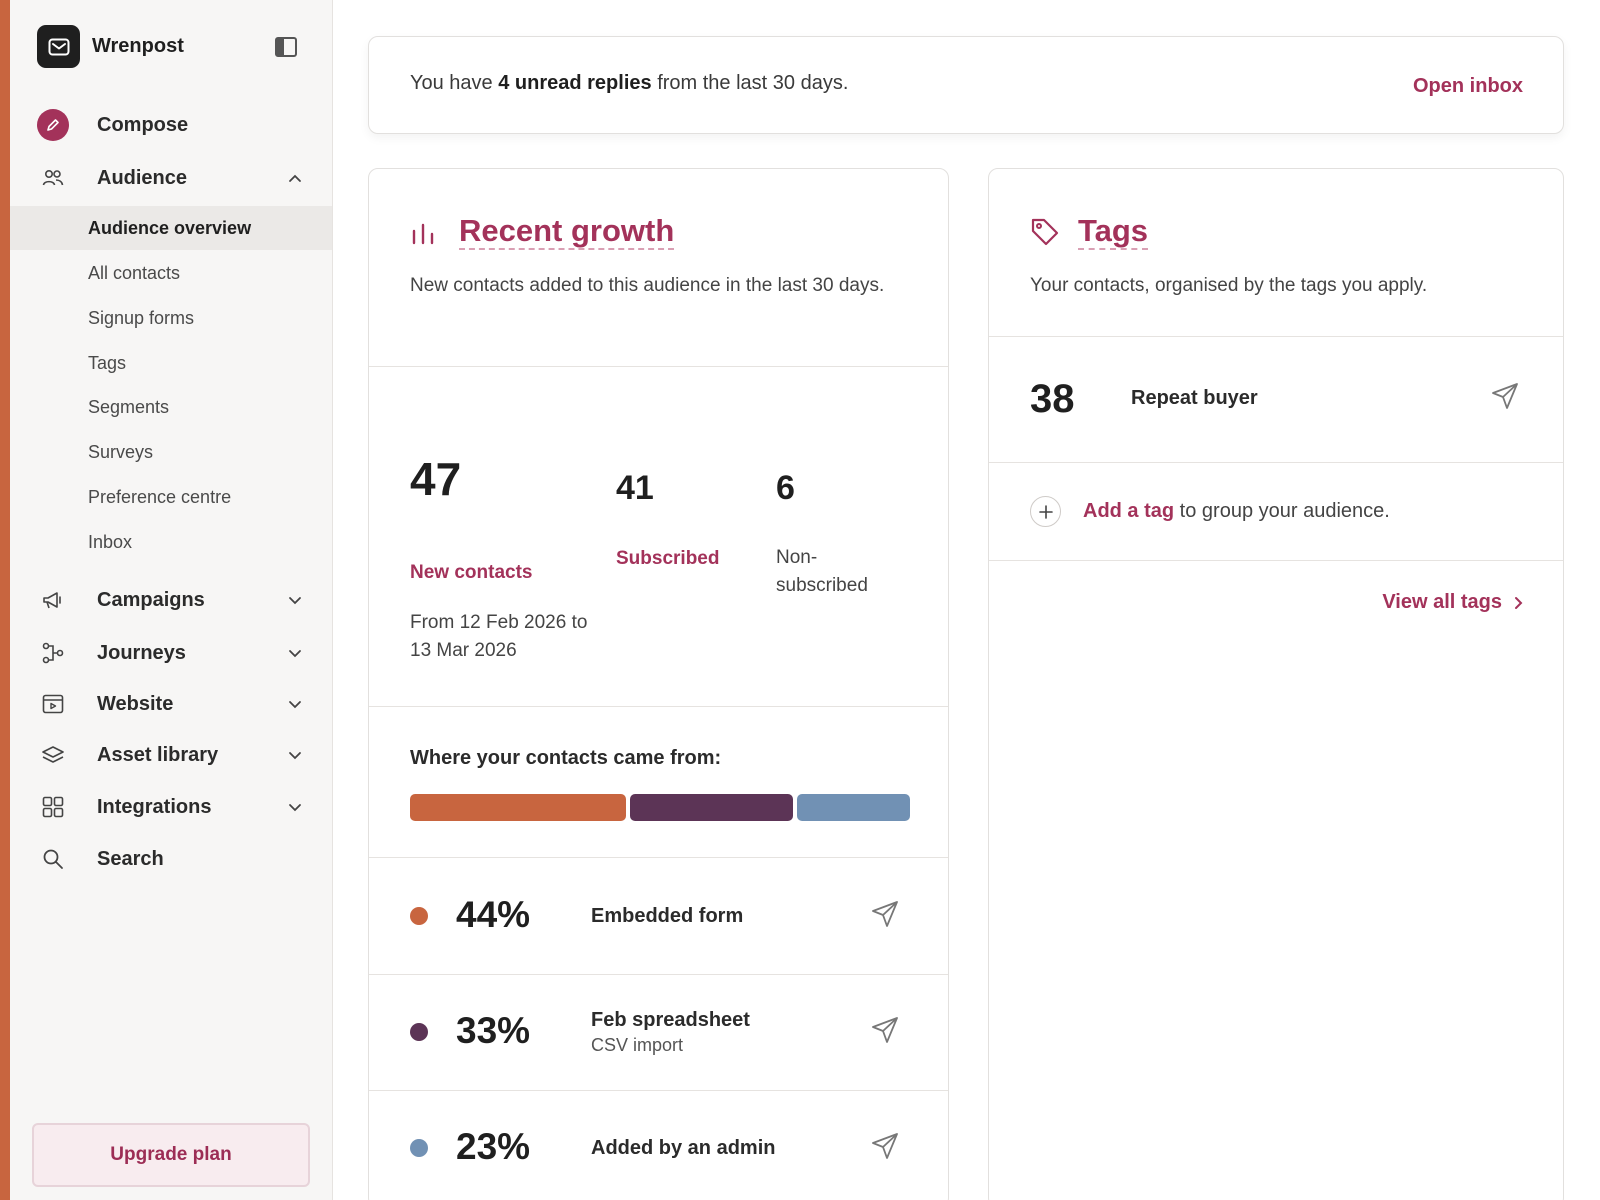 This screenshot has height=1200, width=1600. I want to click on subnav-label: Signup forms, so click(141, 317).